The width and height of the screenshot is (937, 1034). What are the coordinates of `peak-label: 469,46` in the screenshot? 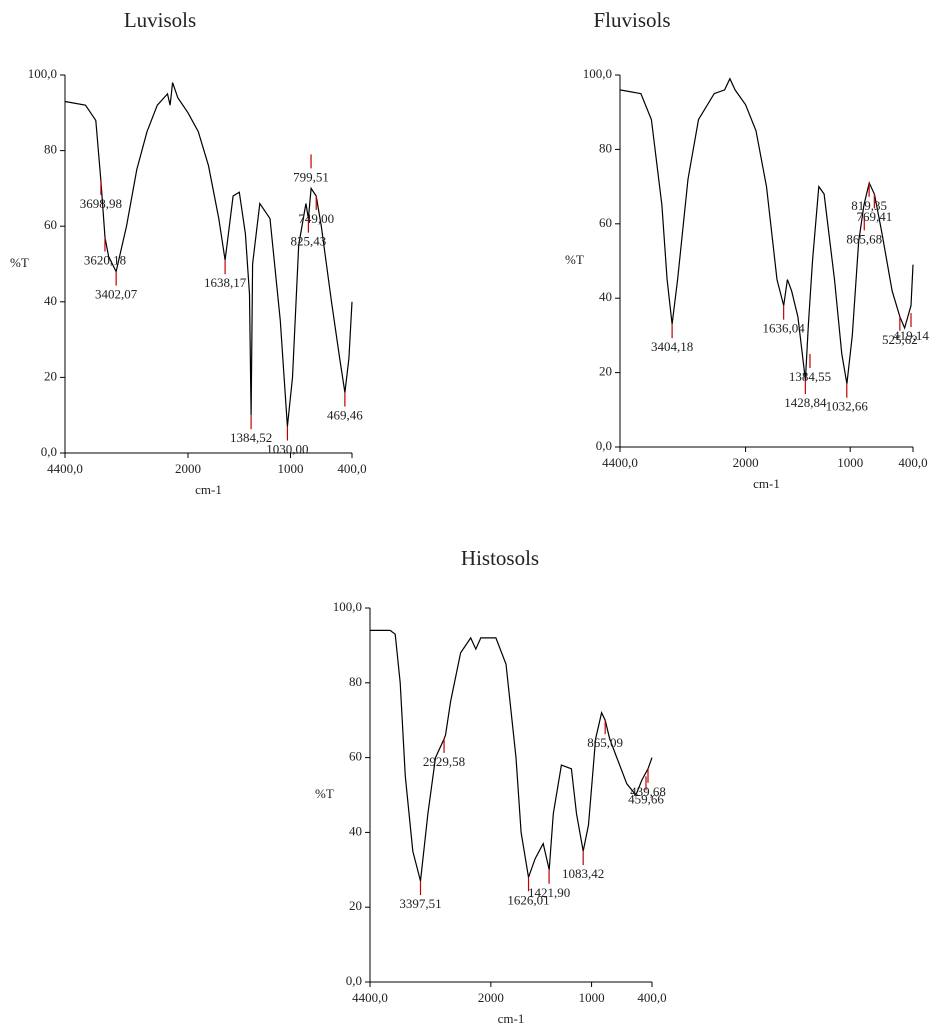 It's located at (345, 415).